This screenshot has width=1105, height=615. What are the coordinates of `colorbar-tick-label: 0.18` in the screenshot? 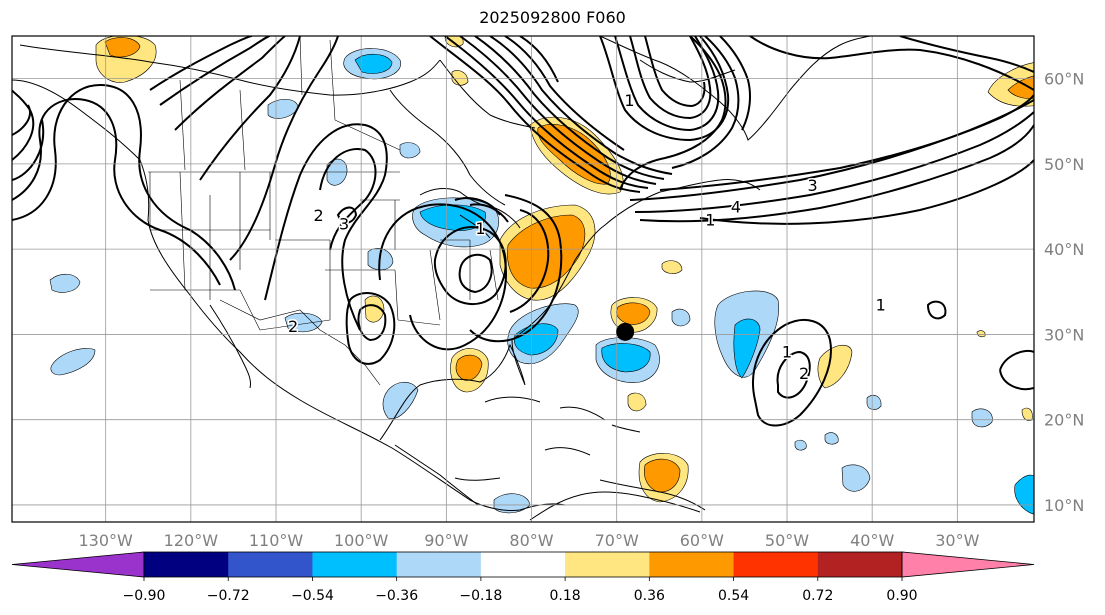 It's located at (565, 596).